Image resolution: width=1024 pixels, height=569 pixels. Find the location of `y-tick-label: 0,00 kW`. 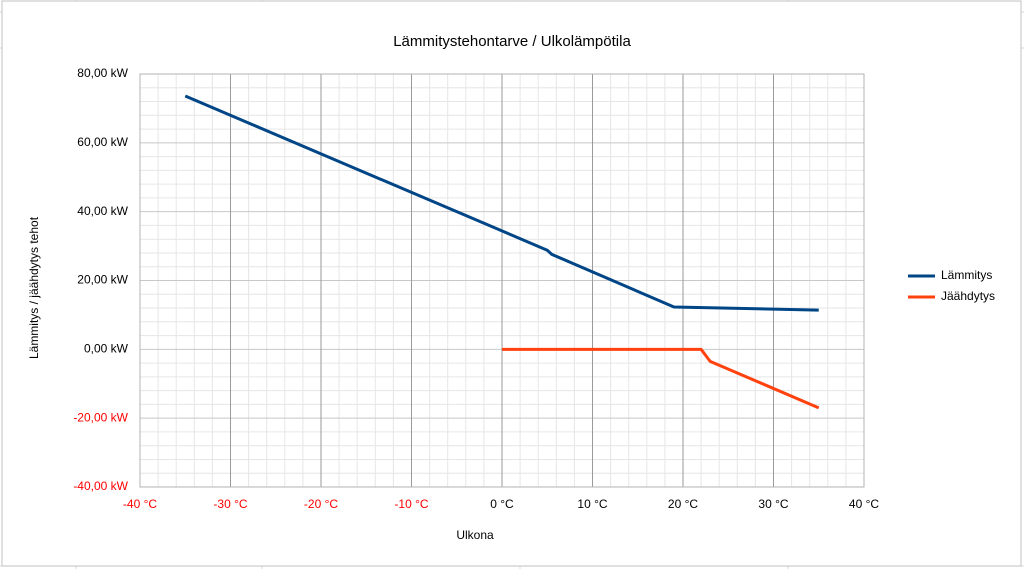

y-tick-label: 0,00 kW is located at coordinates (106, 349).